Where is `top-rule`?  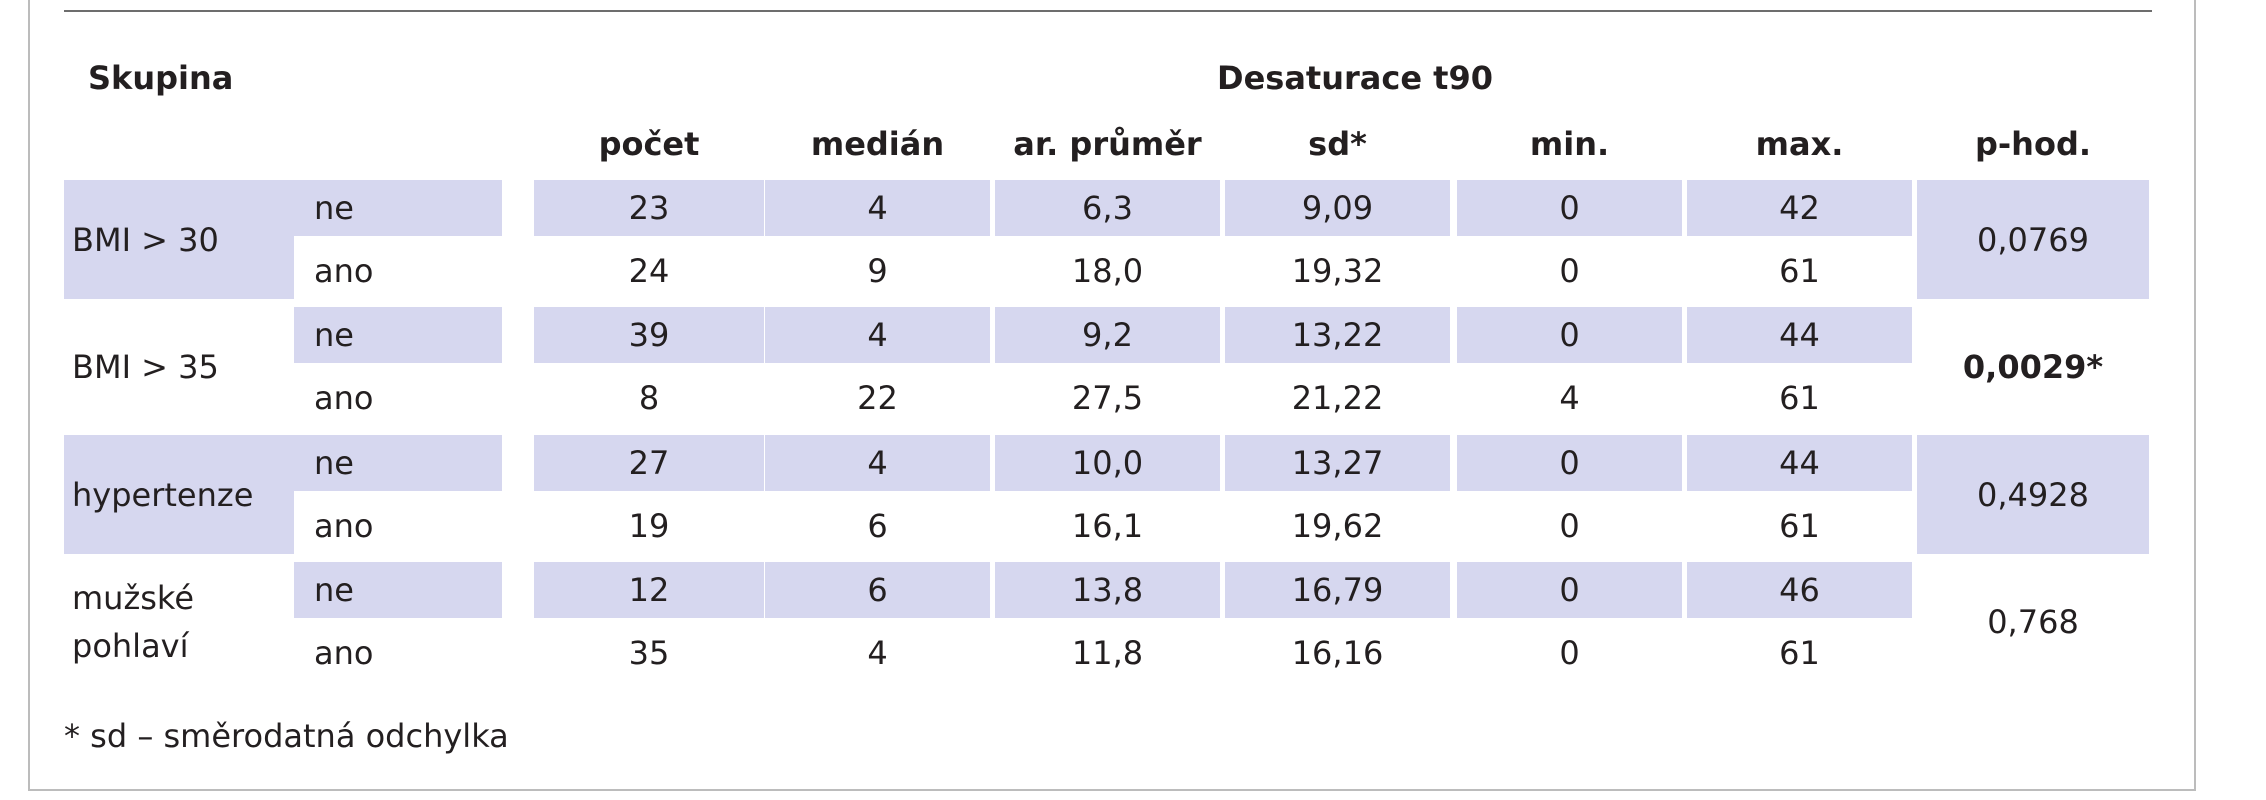 top-rule is located at coordinates (1108, 11).